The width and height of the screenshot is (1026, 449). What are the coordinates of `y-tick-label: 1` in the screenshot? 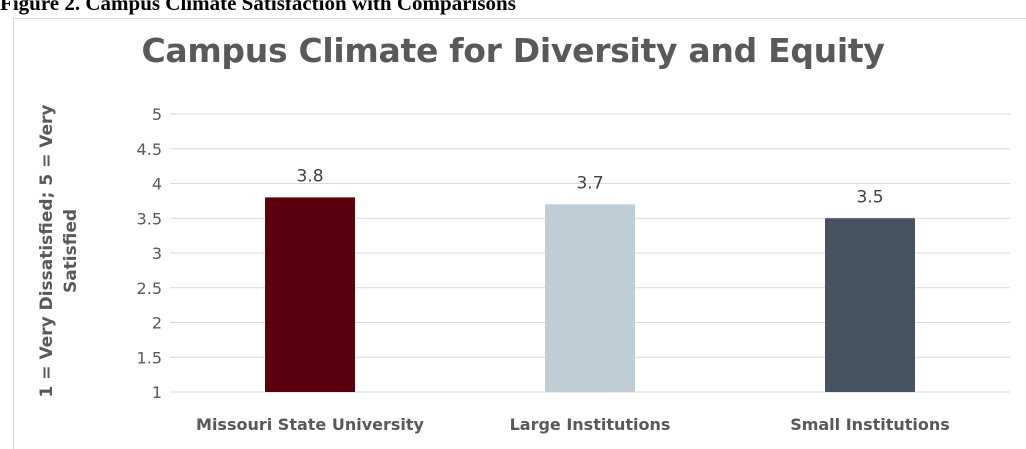 It's located at (157, 392).